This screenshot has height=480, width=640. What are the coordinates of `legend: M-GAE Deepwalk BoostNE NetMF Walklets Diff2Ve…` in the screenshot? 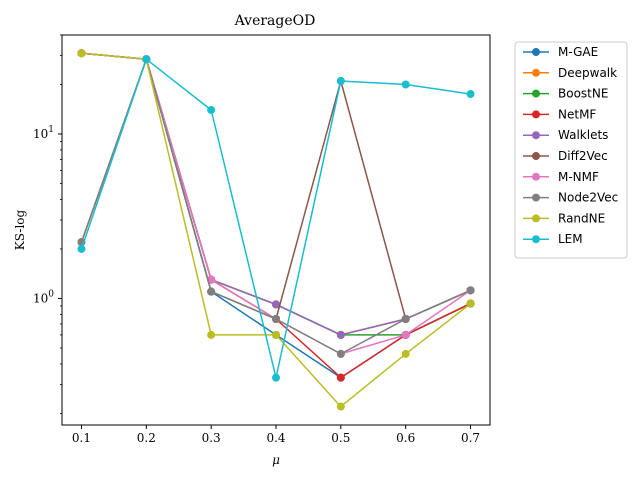 It's located at (571, 150).